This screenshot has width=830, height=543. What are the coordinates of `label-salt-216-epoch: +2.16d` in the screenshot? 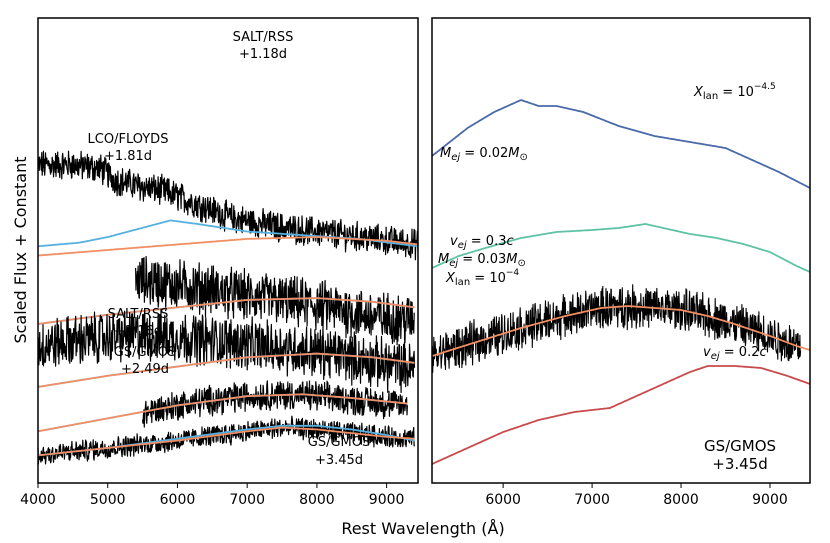 It's located at (138, 331).